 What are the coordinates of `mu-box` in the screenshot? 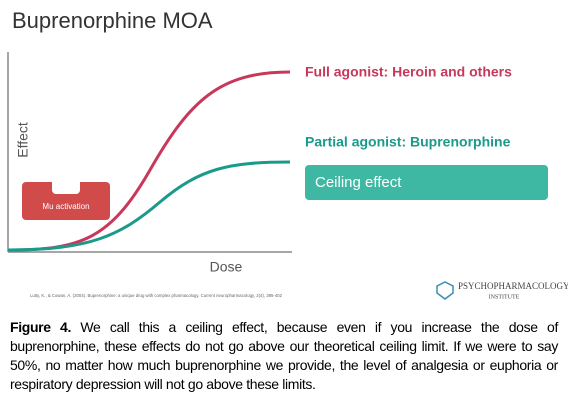 It's located at (66, 201).